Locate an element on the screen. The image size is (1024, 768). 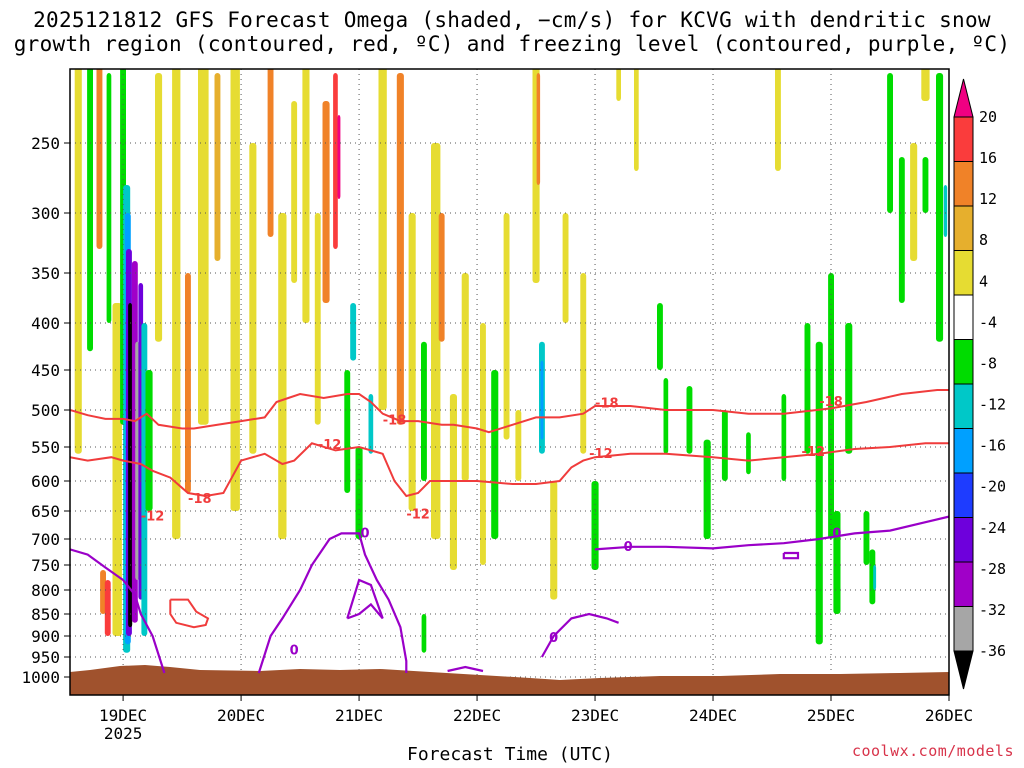
x-tick-label: 26DEC is located at coordinates (949, 715).